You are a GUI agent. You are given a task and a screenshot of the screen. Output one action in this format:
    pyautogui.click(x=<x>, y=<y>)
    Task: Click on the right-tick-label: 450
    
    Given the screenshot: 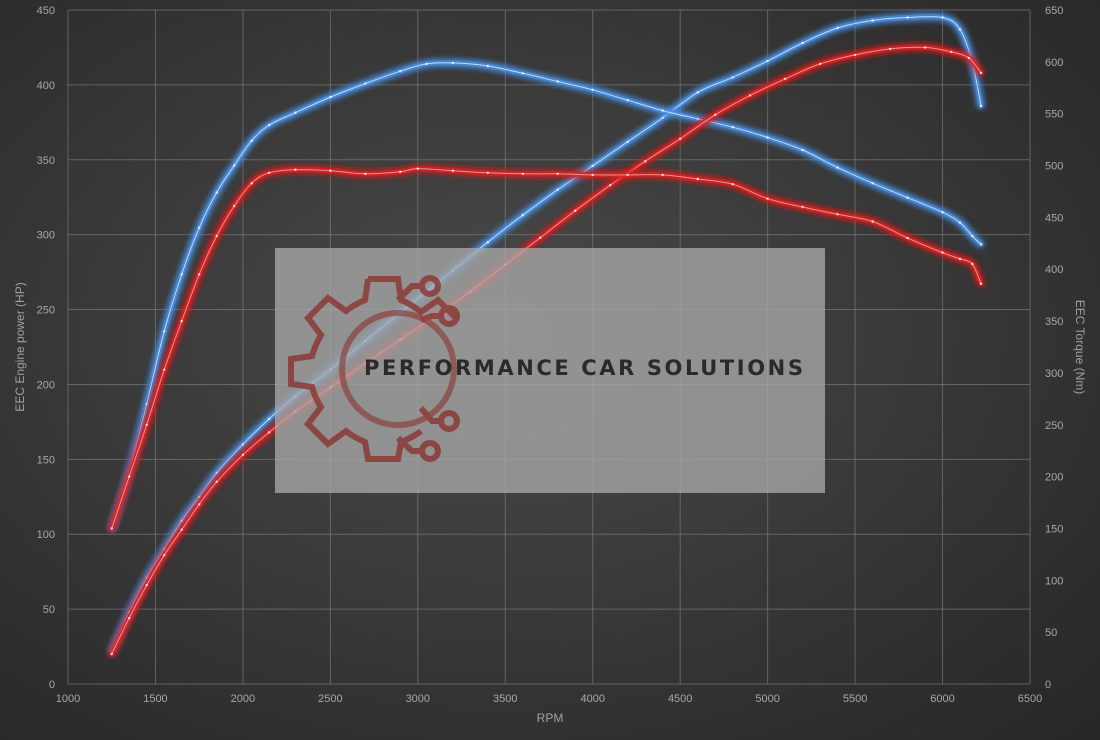 What is the action you would take?
    pyautogui.click(x=1054, y=218)
    